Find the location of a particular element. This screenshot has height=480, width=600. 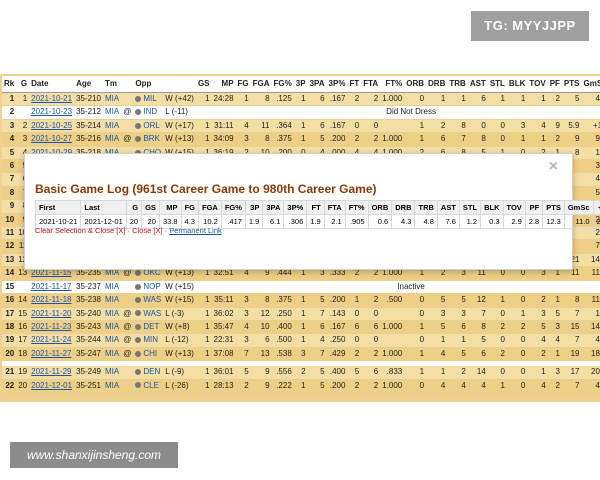

col-header: DRB is located at coordinates (437, 84).